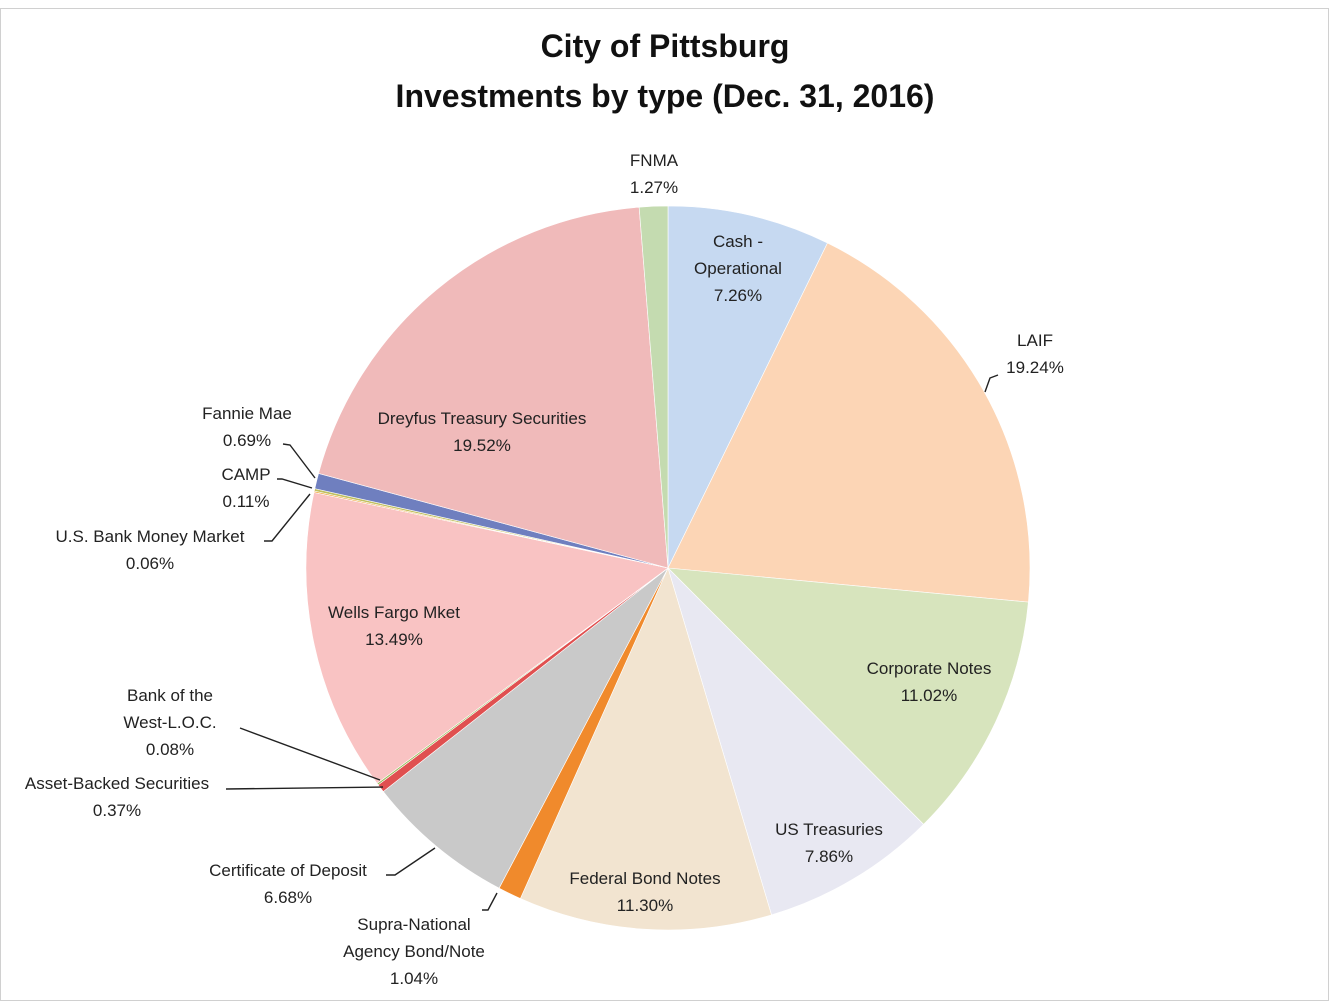 The width and height of the screenshot is (1330, 1002). Describe the element at coordinates (645, 878) in the screenshot. I see `category-label: Federal Bond Notes` at that location.